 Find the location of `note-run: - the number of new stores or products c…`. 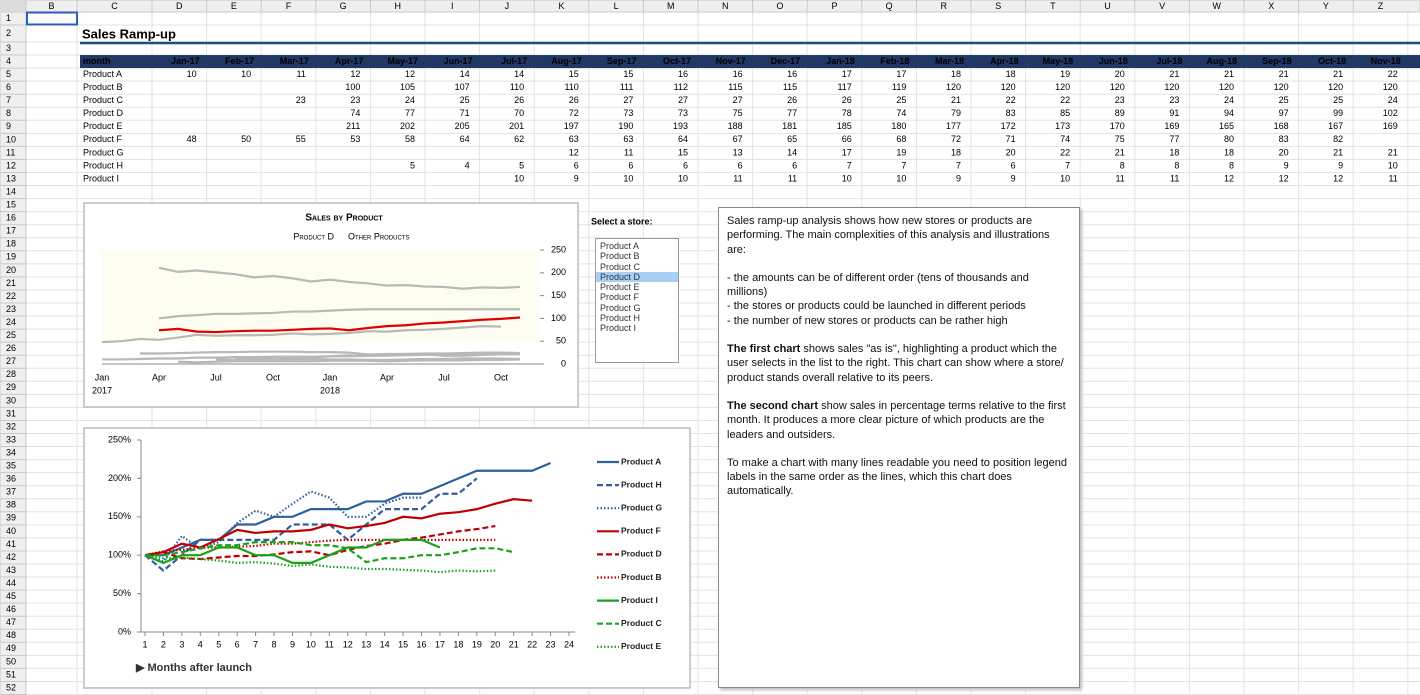

note-run: - the number of new stores or products c… is located at coordinates (867, 320).